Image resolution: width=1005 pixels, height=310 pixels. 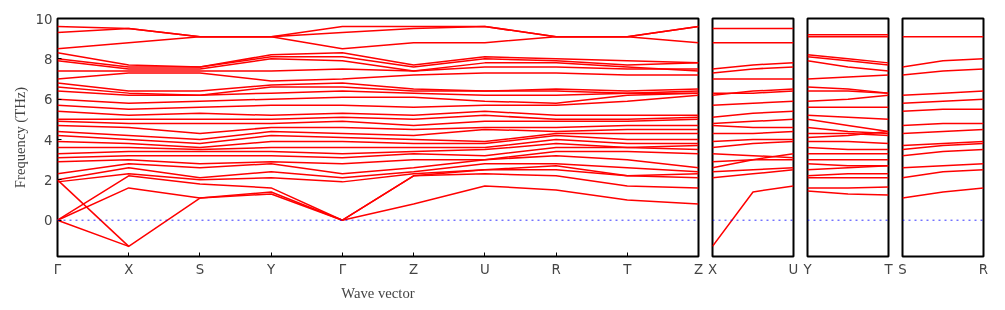 I want to click on x-axis-title: Wave vector, so click(x=378, y=292).